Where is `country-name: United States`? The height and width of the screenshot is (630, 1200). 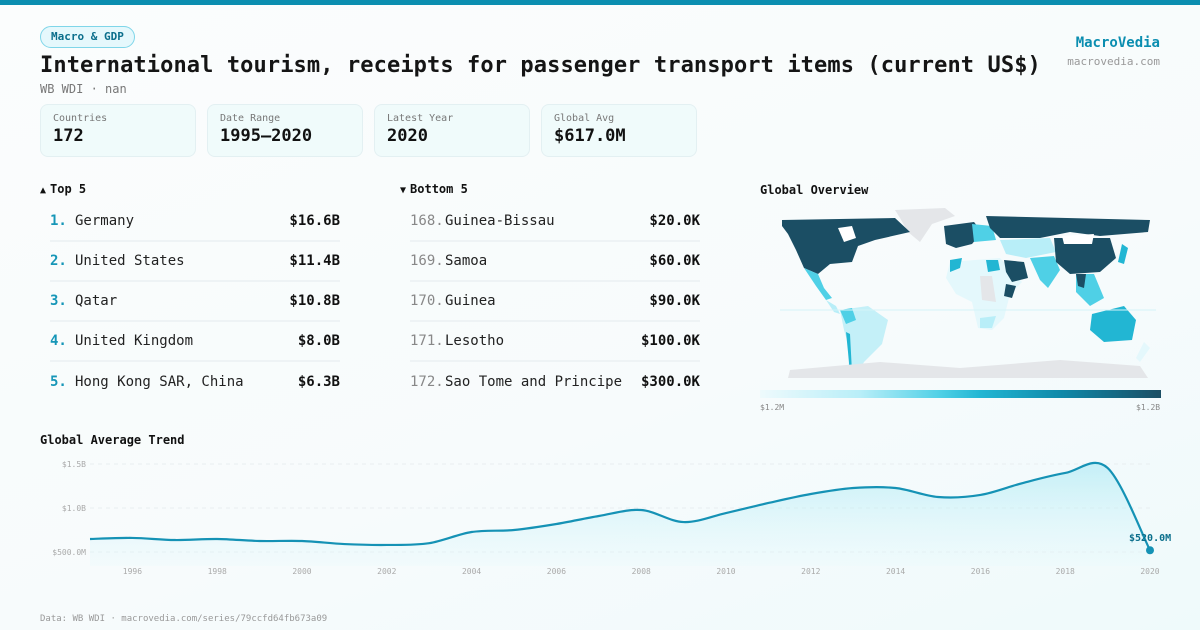
country-name: United States is located at coordinates (130, 261).